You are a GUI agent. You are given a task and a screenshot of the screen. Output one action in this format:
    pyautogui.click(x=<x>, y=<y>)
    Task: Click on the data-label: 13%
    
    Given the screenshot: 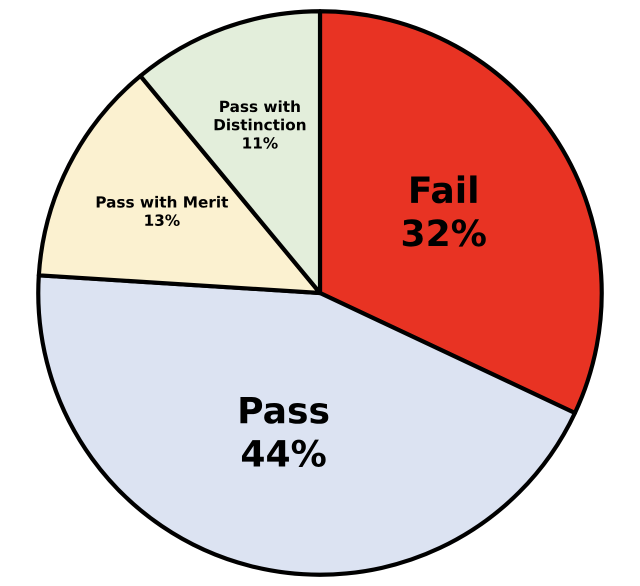 What is the action you would take?
    pyautogui.click(x=162, y=220)
    